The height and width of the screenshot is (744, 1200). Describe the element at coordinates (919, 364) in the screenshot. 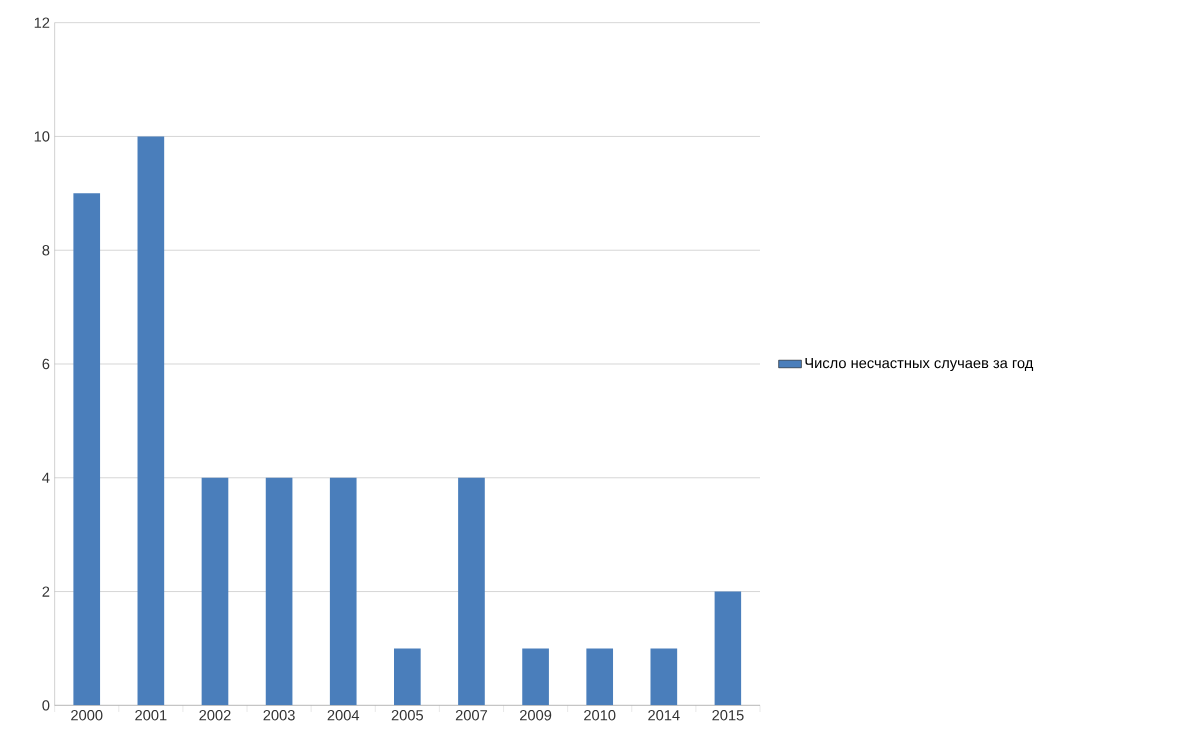

I see `legend-label: Число несчастных случаев за год` at that location.